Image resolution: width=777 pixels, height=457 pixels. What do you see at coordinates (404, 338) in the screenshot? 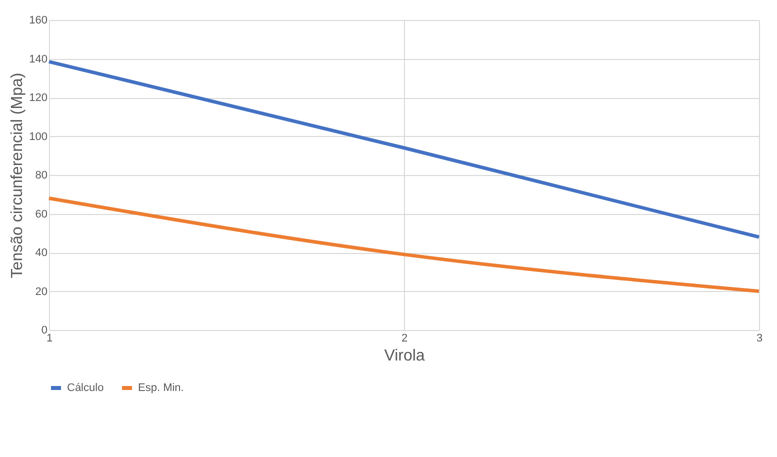
I see `x-tick-label: 2` at bounding box center [404, 338].